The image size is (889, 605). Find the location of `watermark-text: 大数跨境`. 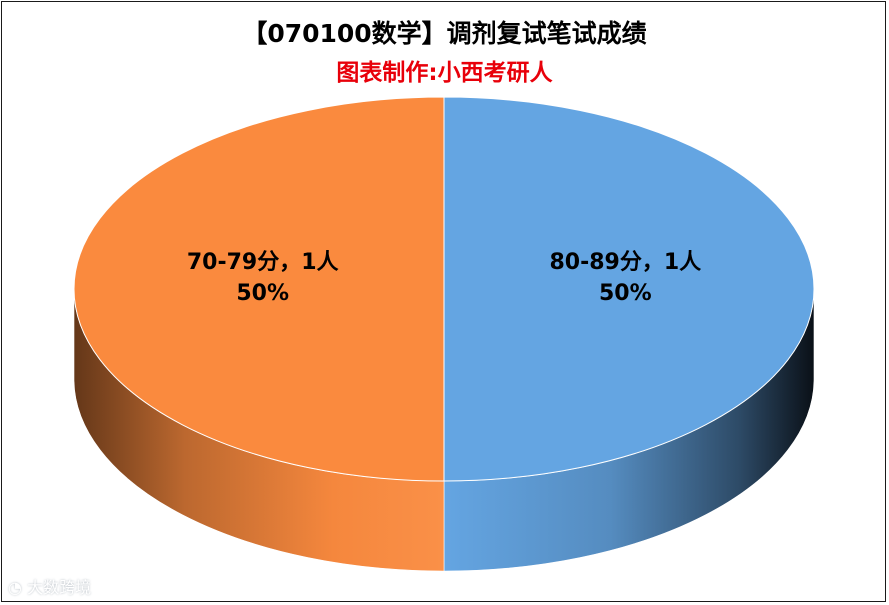

watermark-text: 大数跨境 is located at coordinates (59, 587).